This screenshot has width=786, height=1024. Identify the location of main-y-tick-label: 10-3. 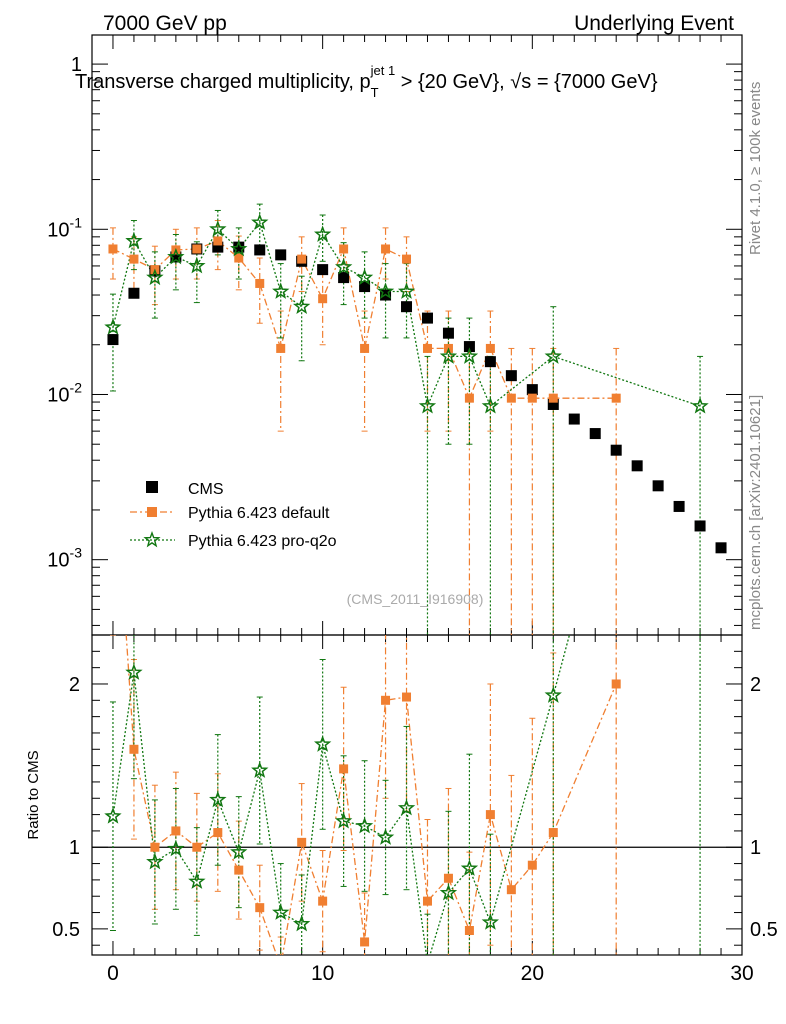
(64, 558).